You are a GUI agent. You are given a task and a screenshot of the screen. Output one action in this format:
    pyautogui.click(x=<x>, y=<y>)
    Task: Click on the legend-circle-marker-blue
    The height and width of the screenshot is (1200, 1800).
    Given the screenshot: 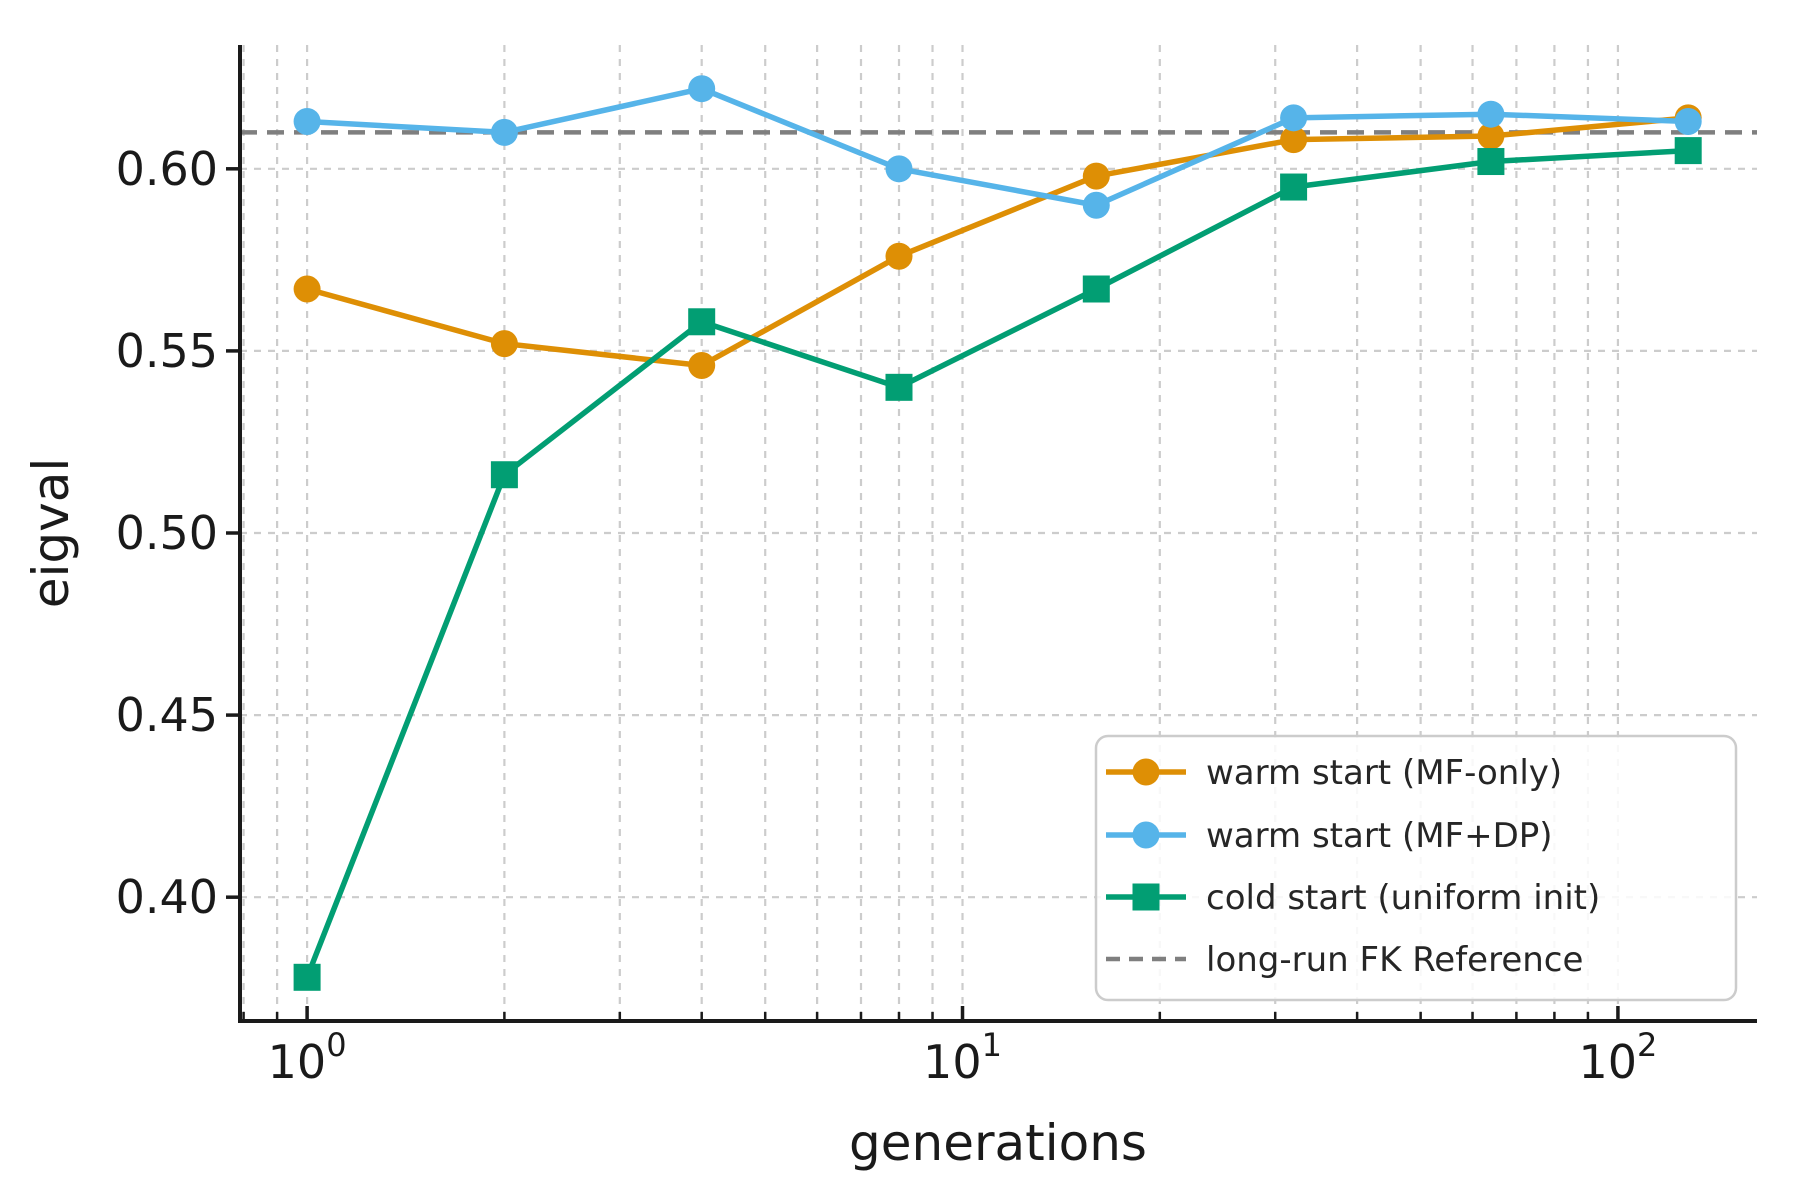 What is the action you would take?
    pyautogui.click(x=1146, y=835)
    